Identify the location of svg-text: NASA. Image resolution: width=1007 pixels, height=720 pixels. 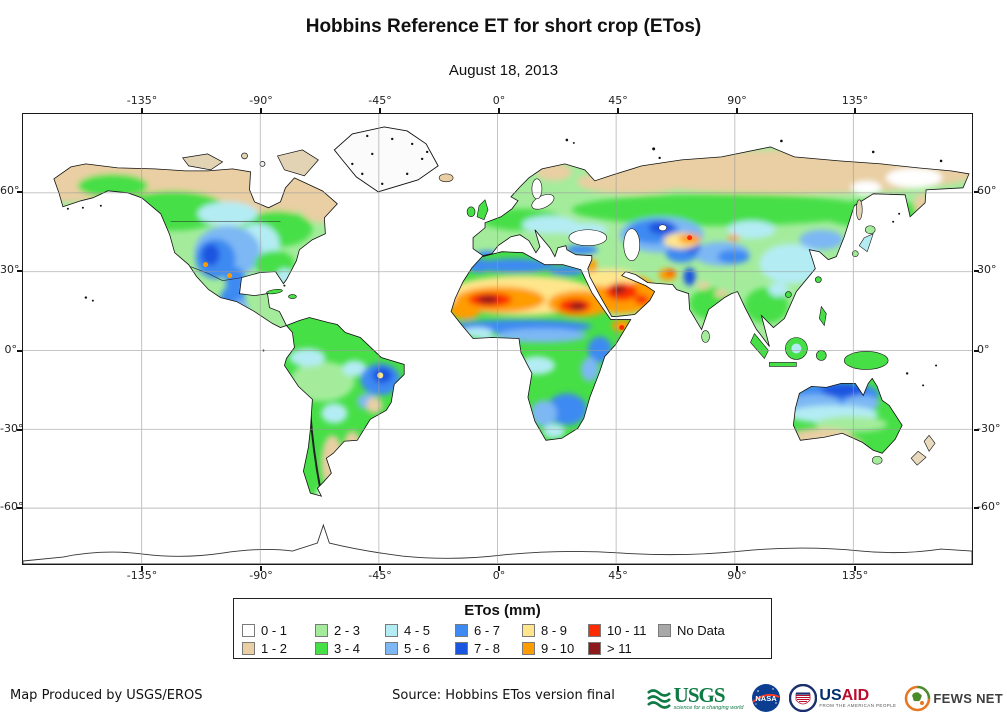
(767, 698).